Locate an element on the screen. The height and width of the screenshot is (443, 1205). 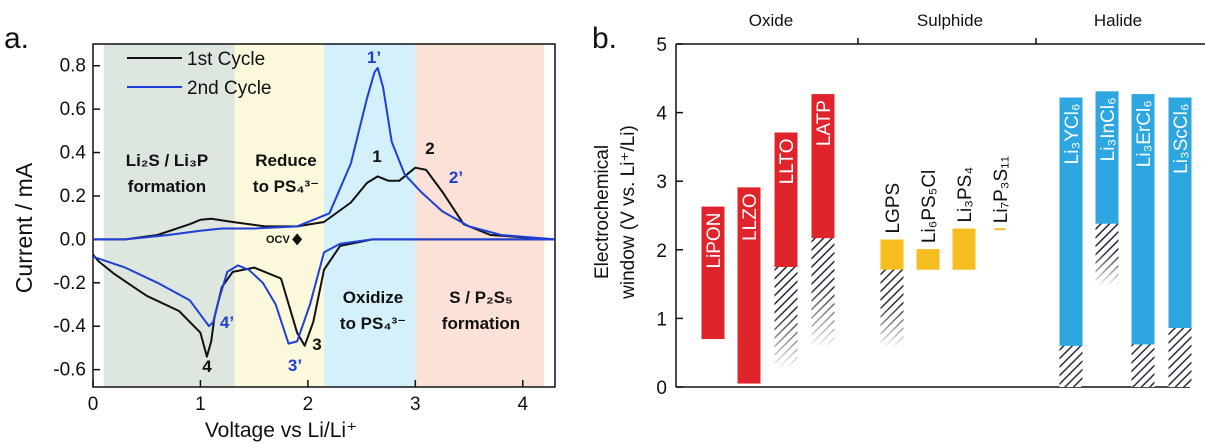
y-tick-label: 2 is located at coordinates (661, 251).